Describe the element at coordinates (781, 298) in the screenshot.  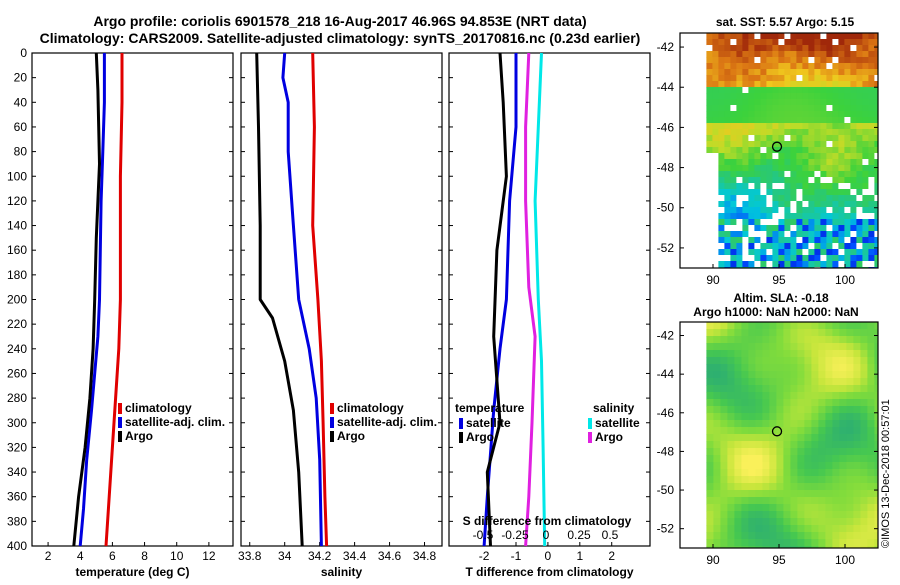
I see `sla-title: Altim. SLA: -0.18` at that location.